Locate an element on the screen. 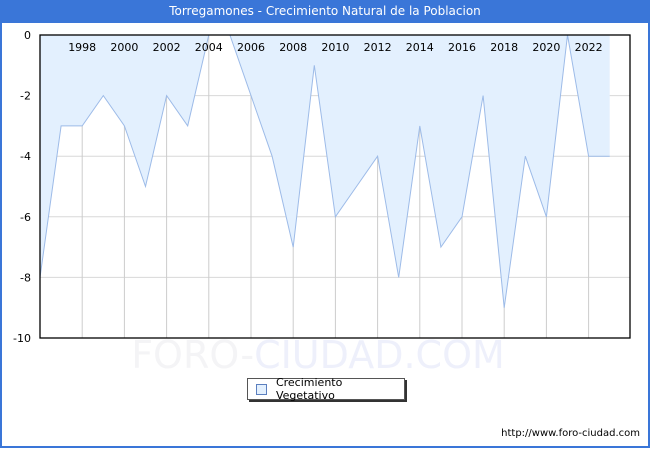 This screenshot has width=650, height=450. y-tick-label: -10 is located at coordinates (22, 338).